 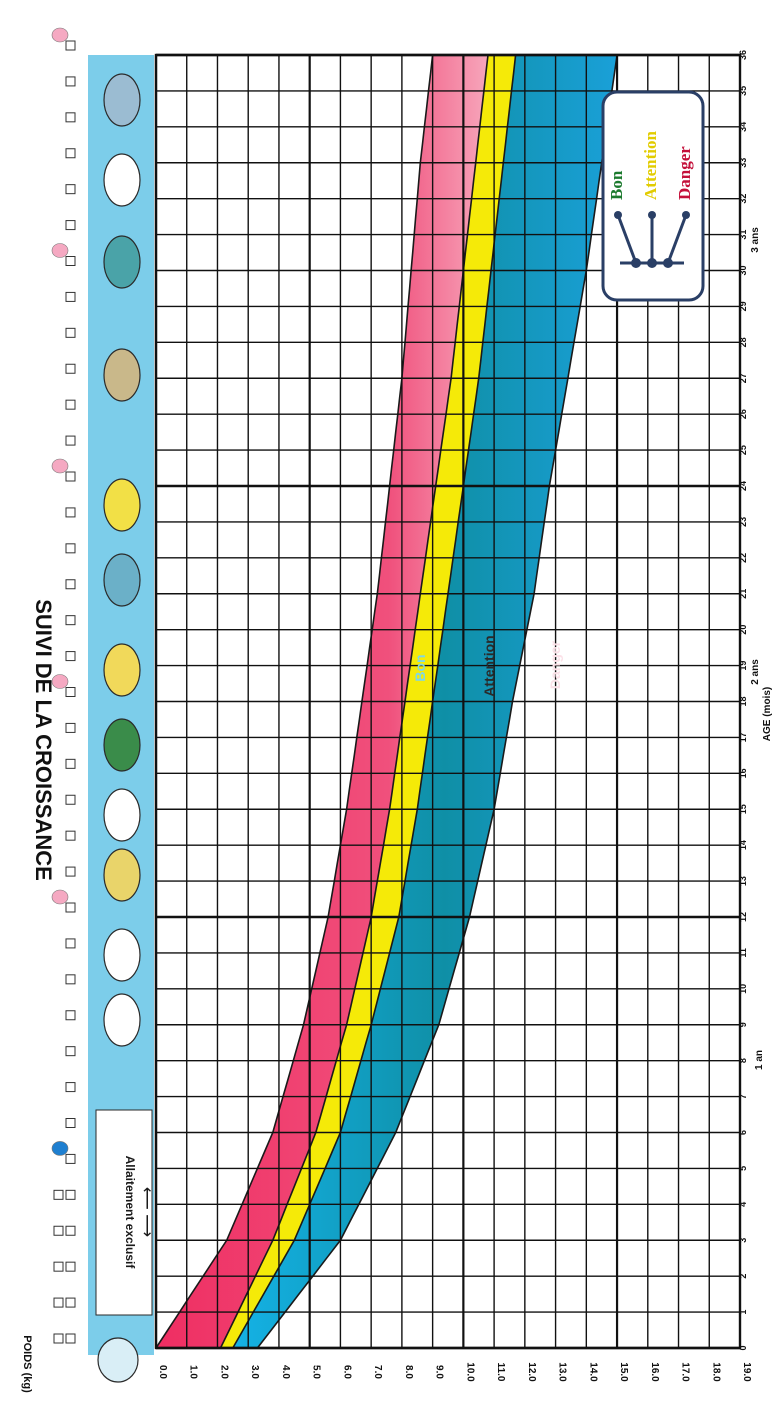 I want to click on x-tick-label: 32, so click(x=743, y=199).